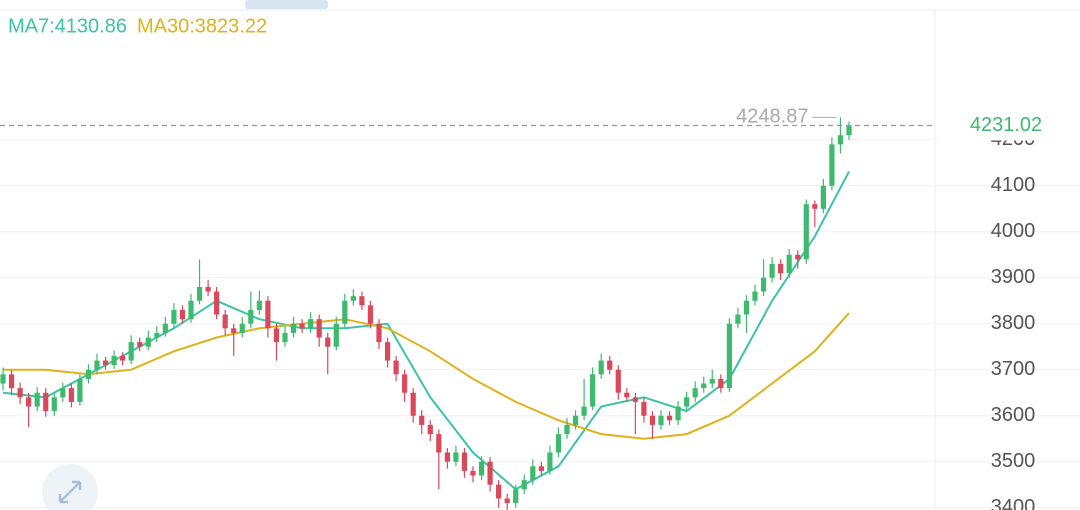 The image size is (1080, 510). What do you see at coordinates (1013, 415) in the screenshot?
I see `y-tick-label: 3600` at bounding box center [1013, 415].